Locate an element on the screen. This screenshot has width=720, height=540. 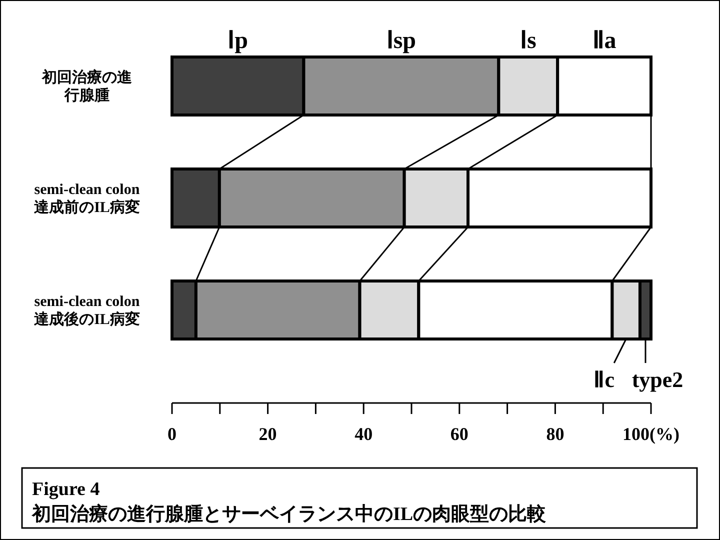
x-tick-label: 80 is located at coordinates (555, 434).